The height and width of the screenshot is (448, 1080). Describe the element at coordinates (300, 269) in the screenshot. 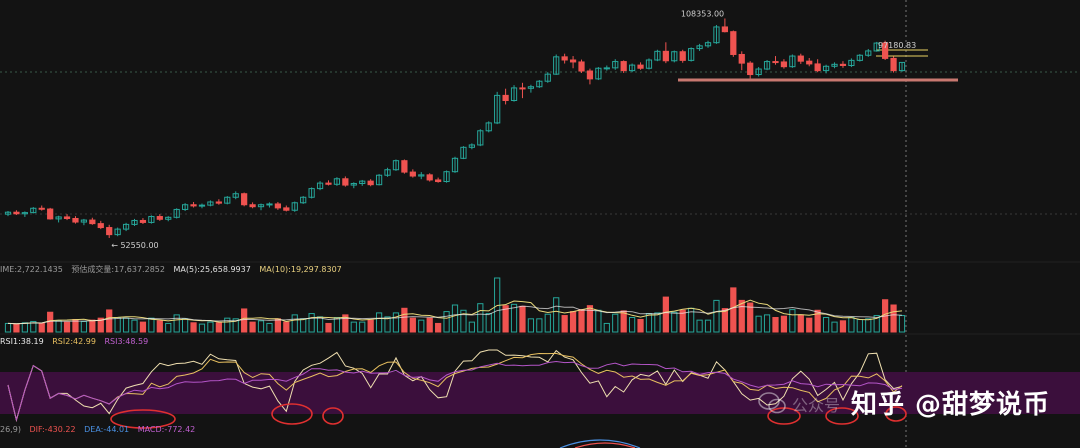

I see `ma10-label: MA(10):19,297.8307` at that location.